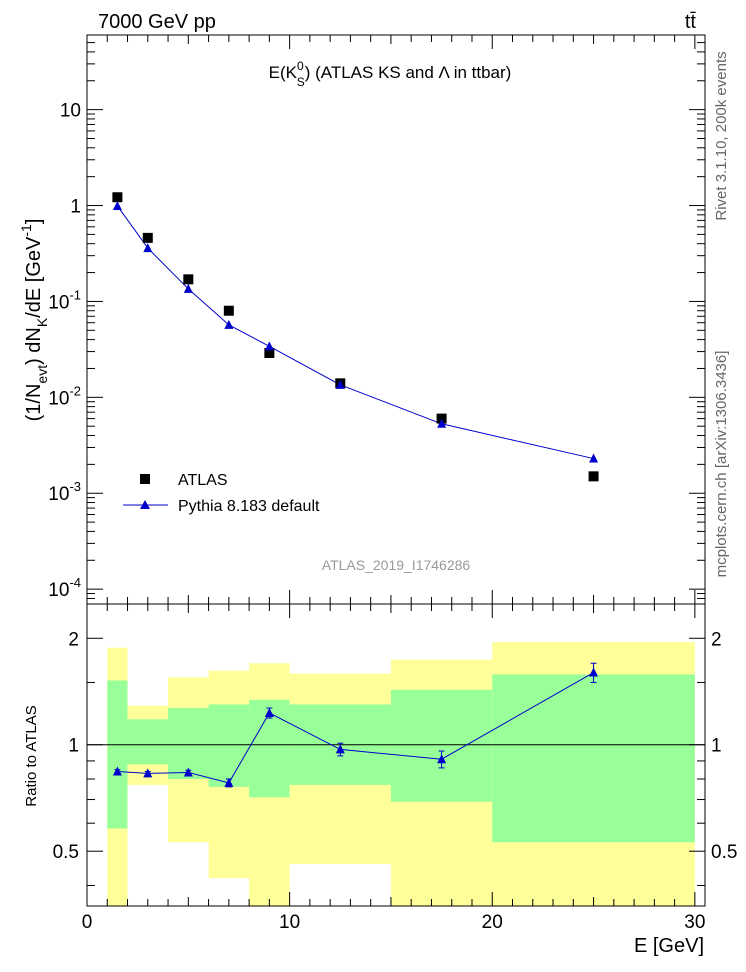  What do you see at coordinates (289, 922) in the screenshot?
I see `x-tick-label: 10` at bounding box center [289, 922].